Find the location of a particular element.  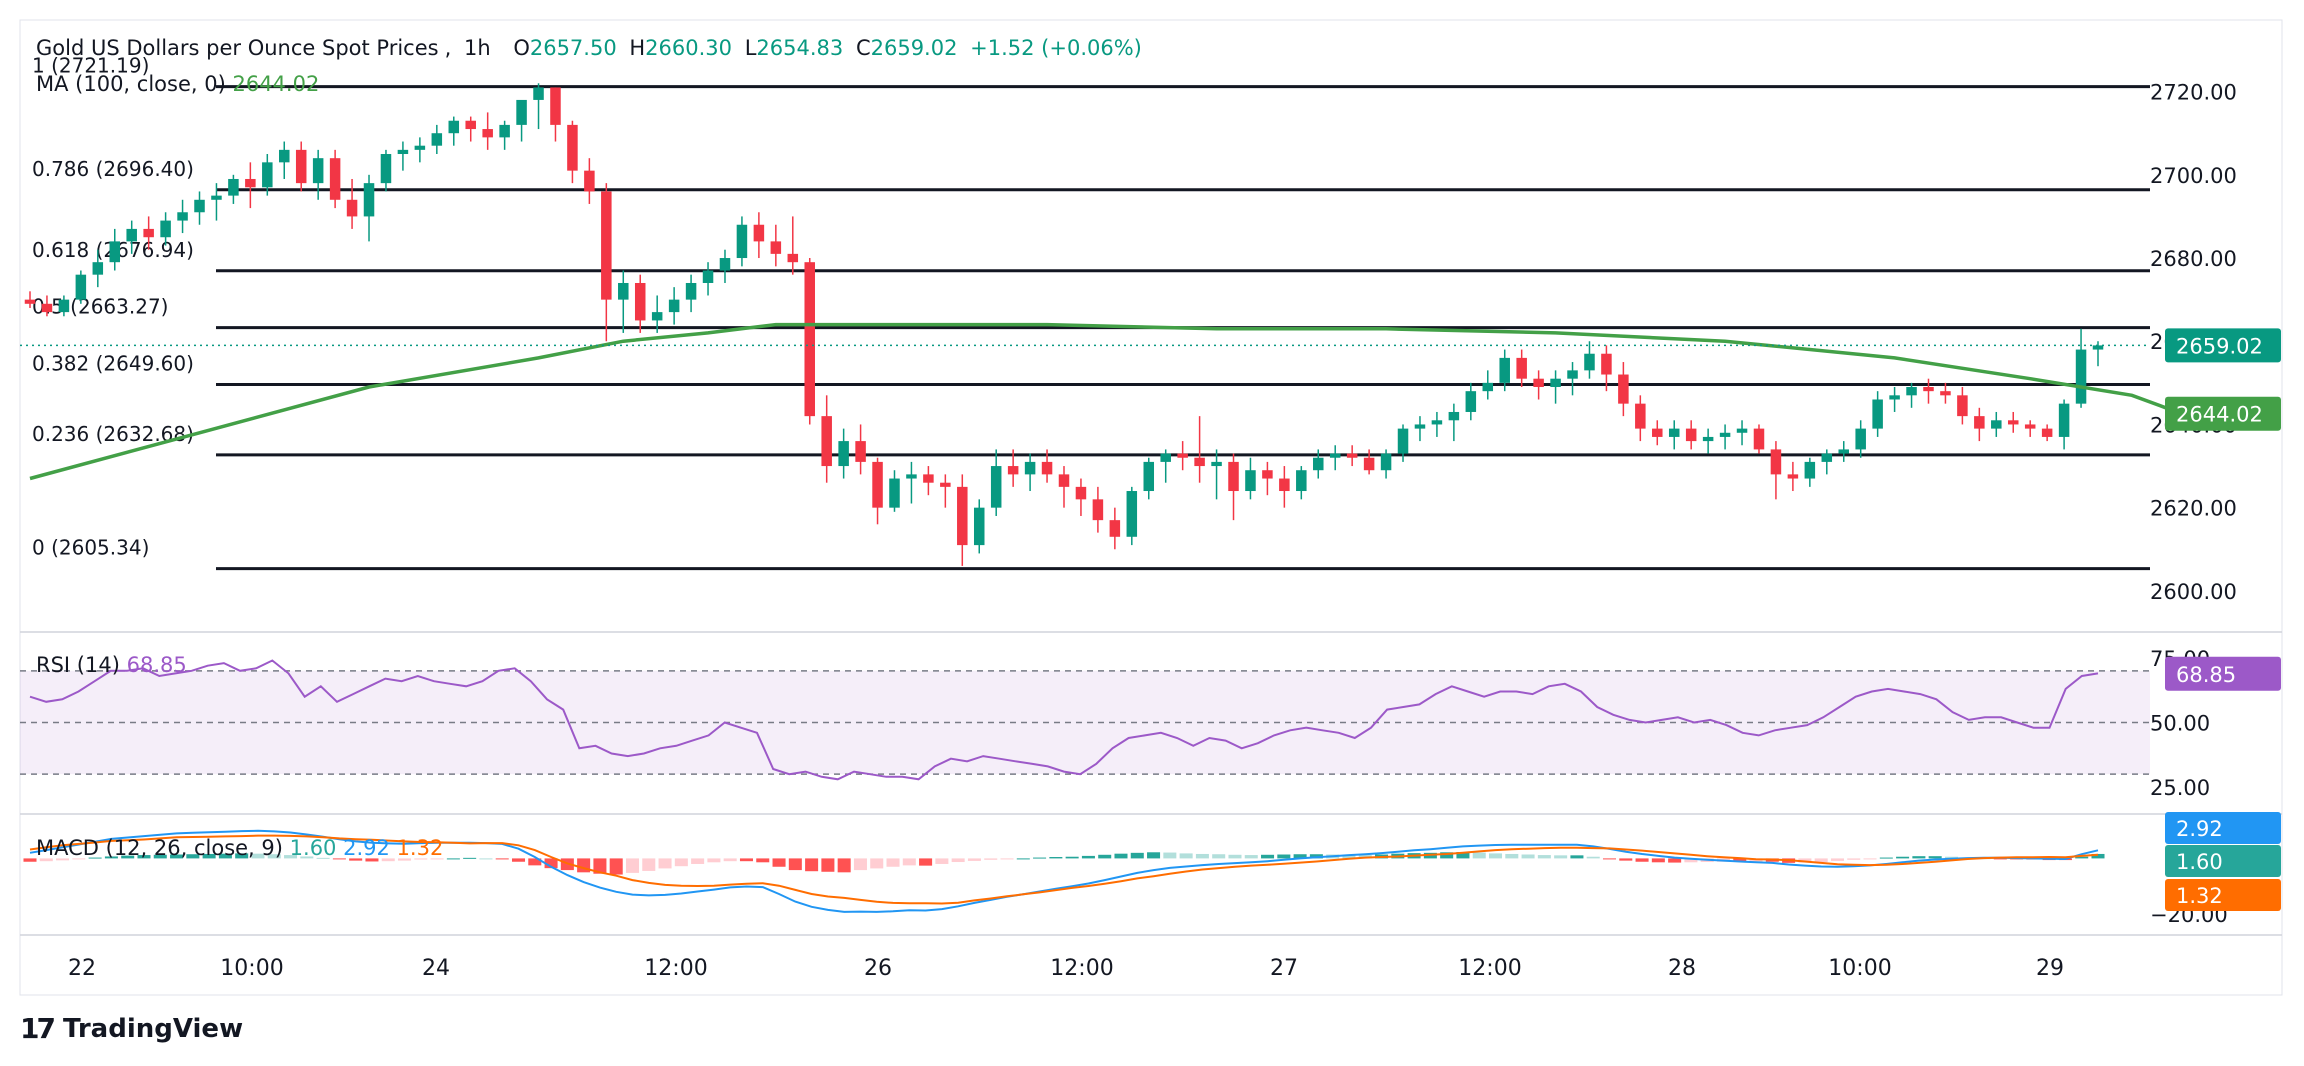

time-axis-tick: 22 is located at coordinates (82, 968).